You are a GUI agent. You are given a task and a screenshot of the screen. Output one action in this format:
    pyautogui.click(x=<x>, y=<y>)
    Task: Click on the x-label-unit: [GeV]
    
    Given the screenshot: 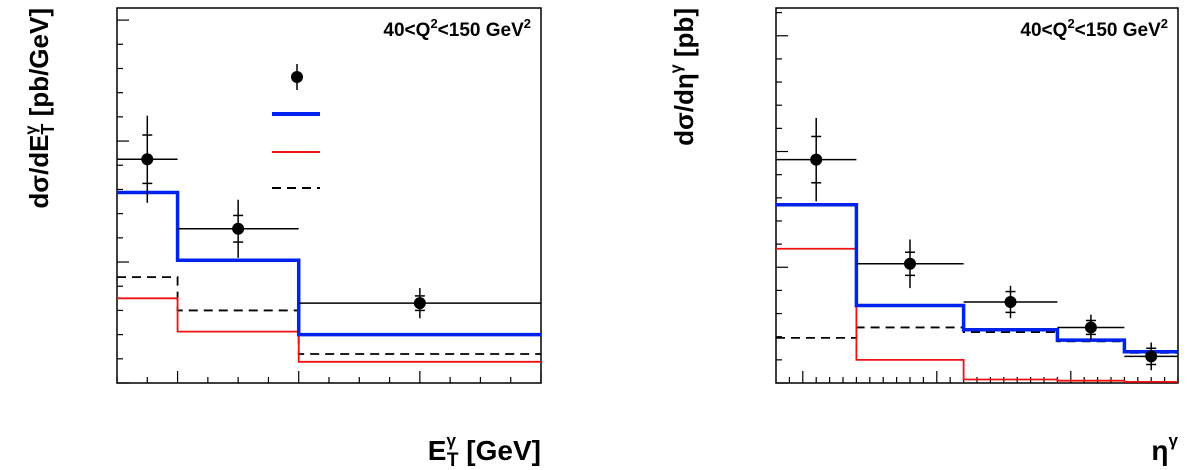 What is the action you would take?
    pyautogui.click(x=500, y=450)
    